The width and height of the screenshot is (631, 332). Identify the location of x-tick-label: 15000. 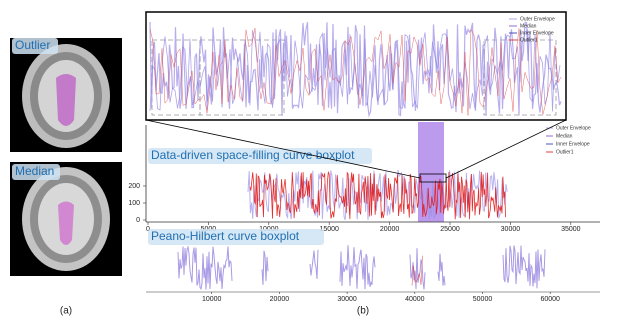
(329, 229).